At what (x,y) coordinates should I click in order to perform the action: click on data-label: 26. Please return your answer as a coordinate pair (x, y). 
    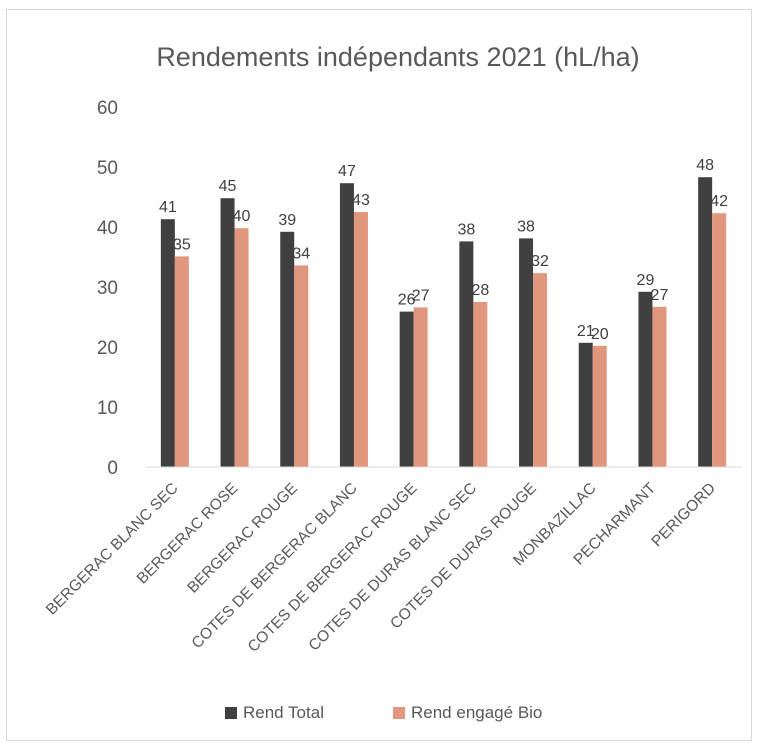
    Looking at the image, I should click on (407, 300).